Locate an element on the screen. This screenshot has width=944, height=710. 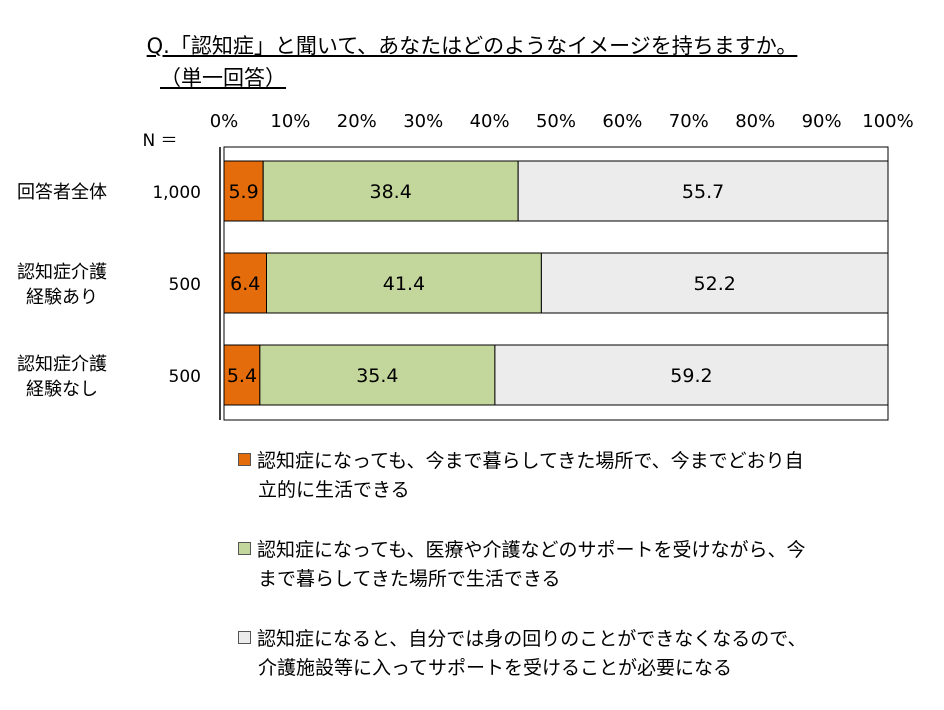
data-label: 35.4 is located at coordinates (377, 376).